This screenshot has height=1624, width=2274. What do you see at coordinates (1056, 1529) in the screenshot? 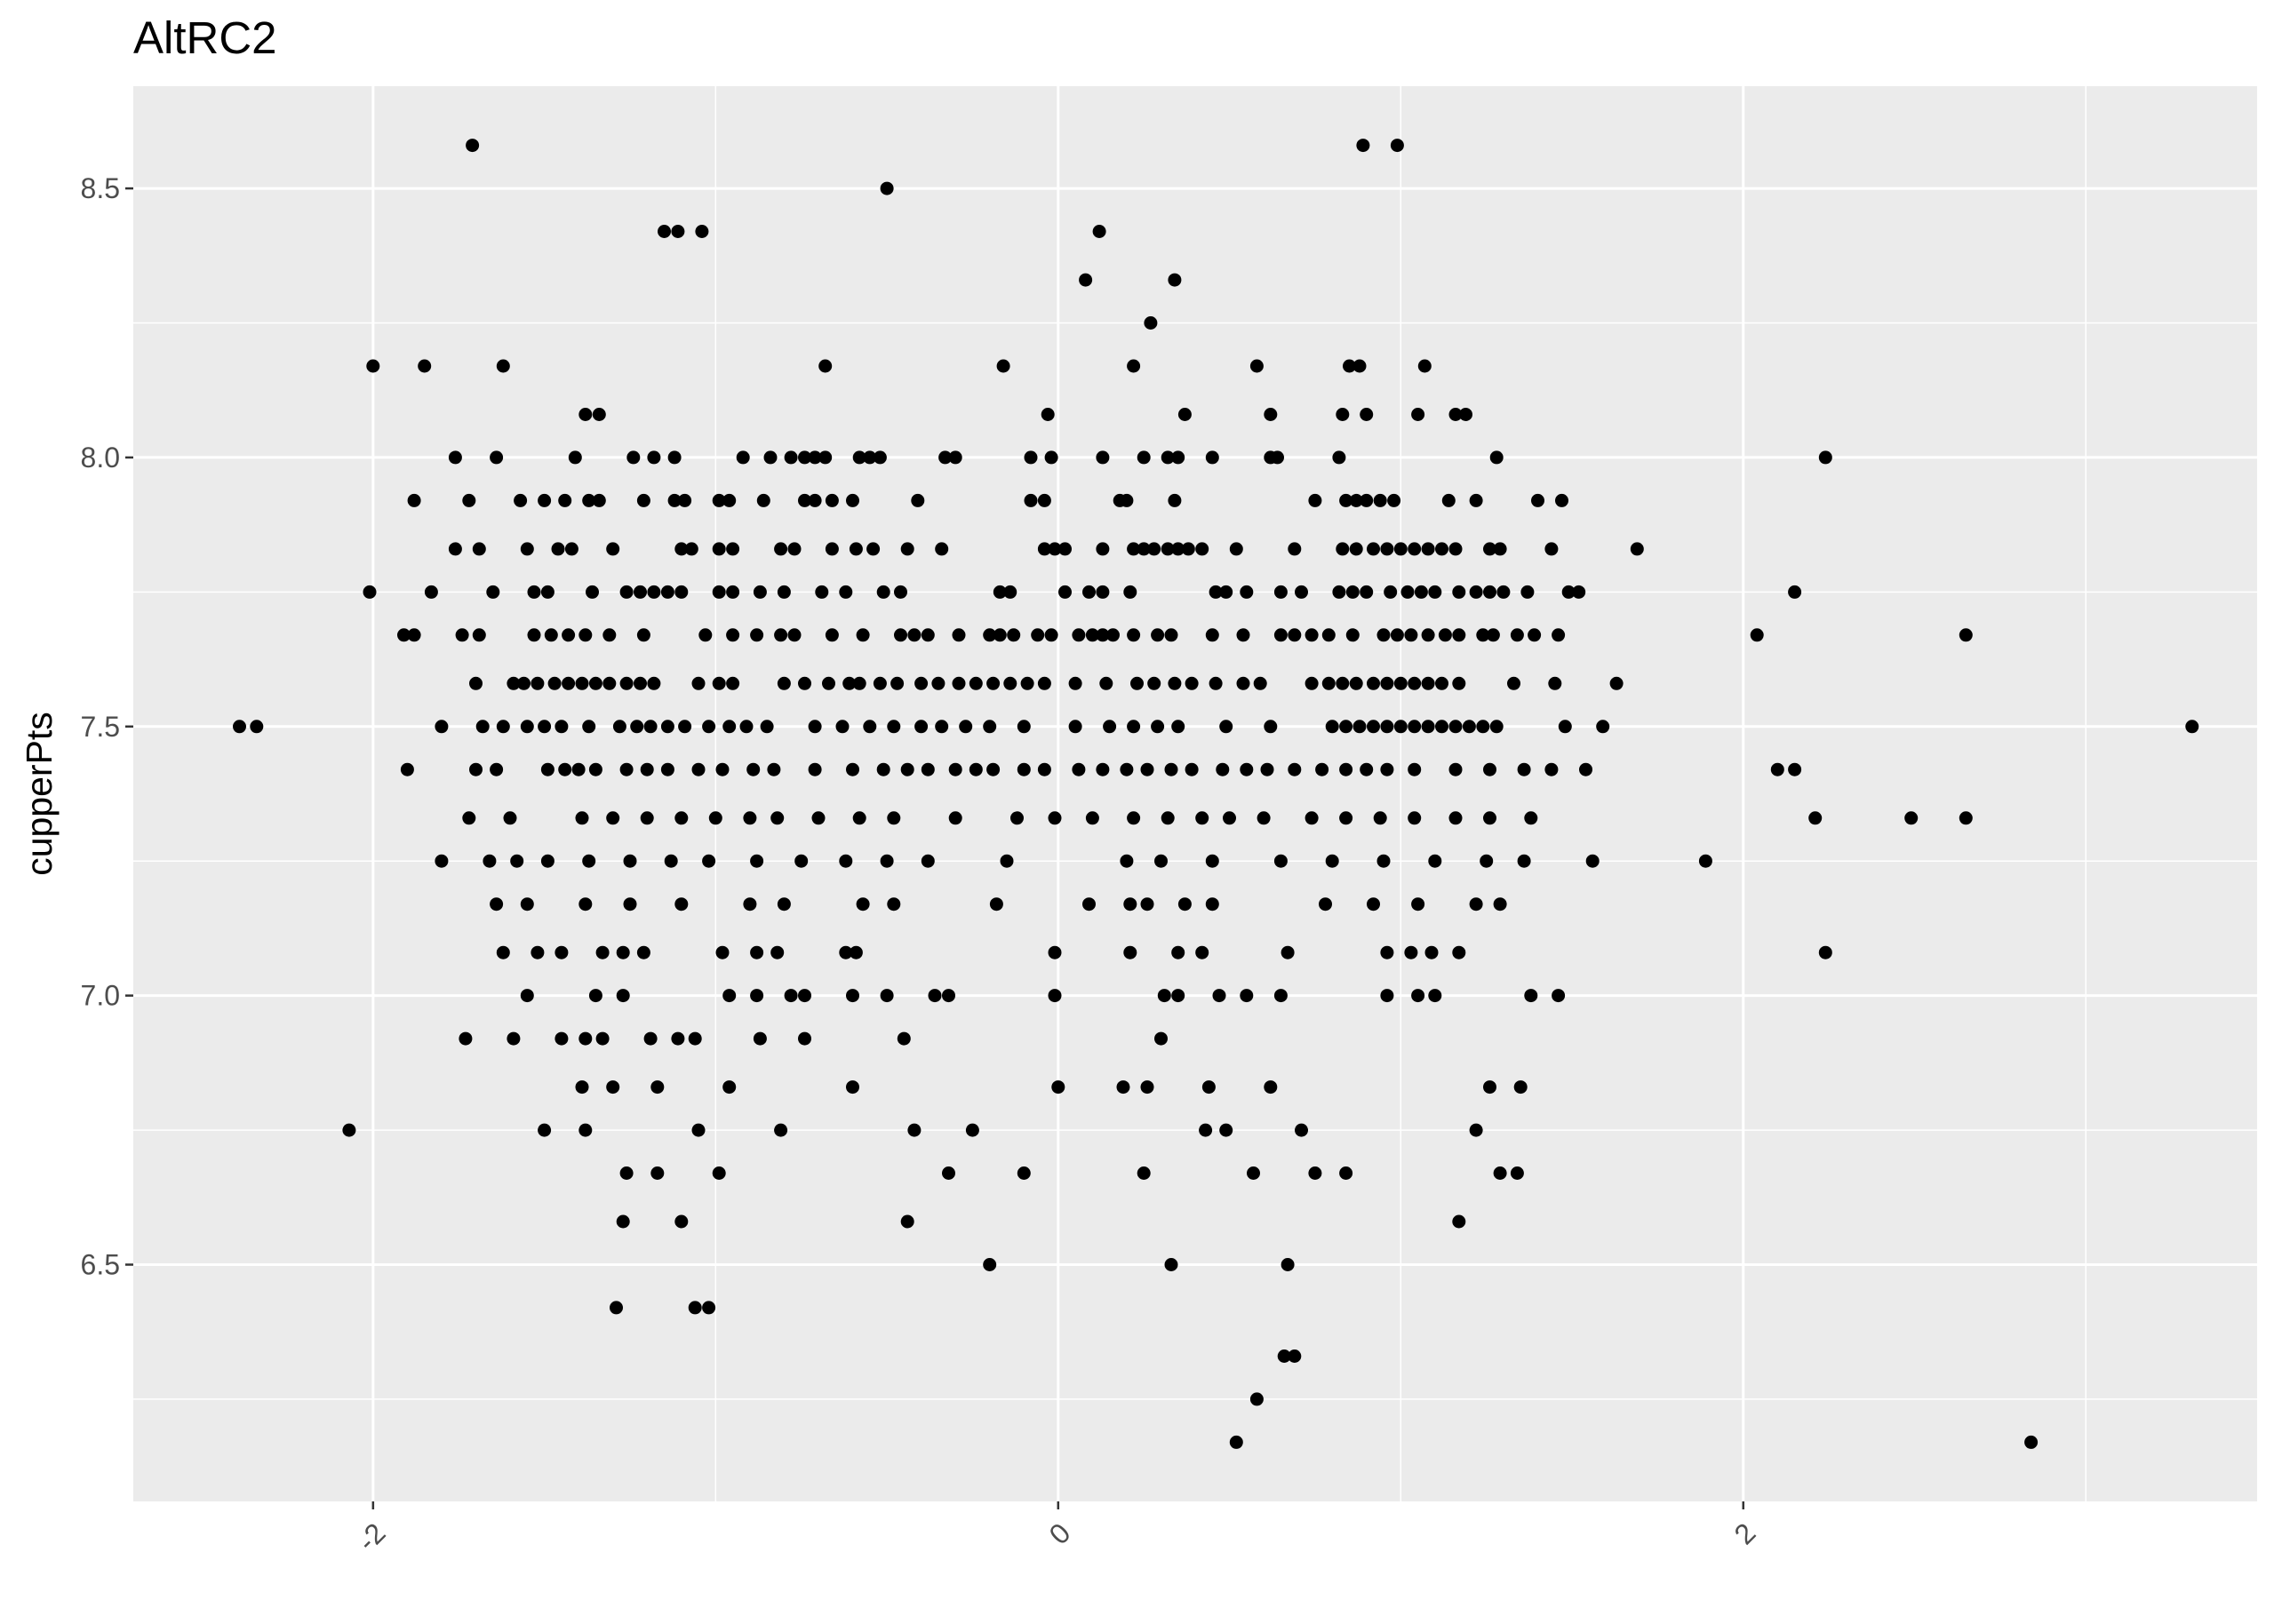
I see `x-axis: -2 0 2` at bounding box center [1056, 1529].